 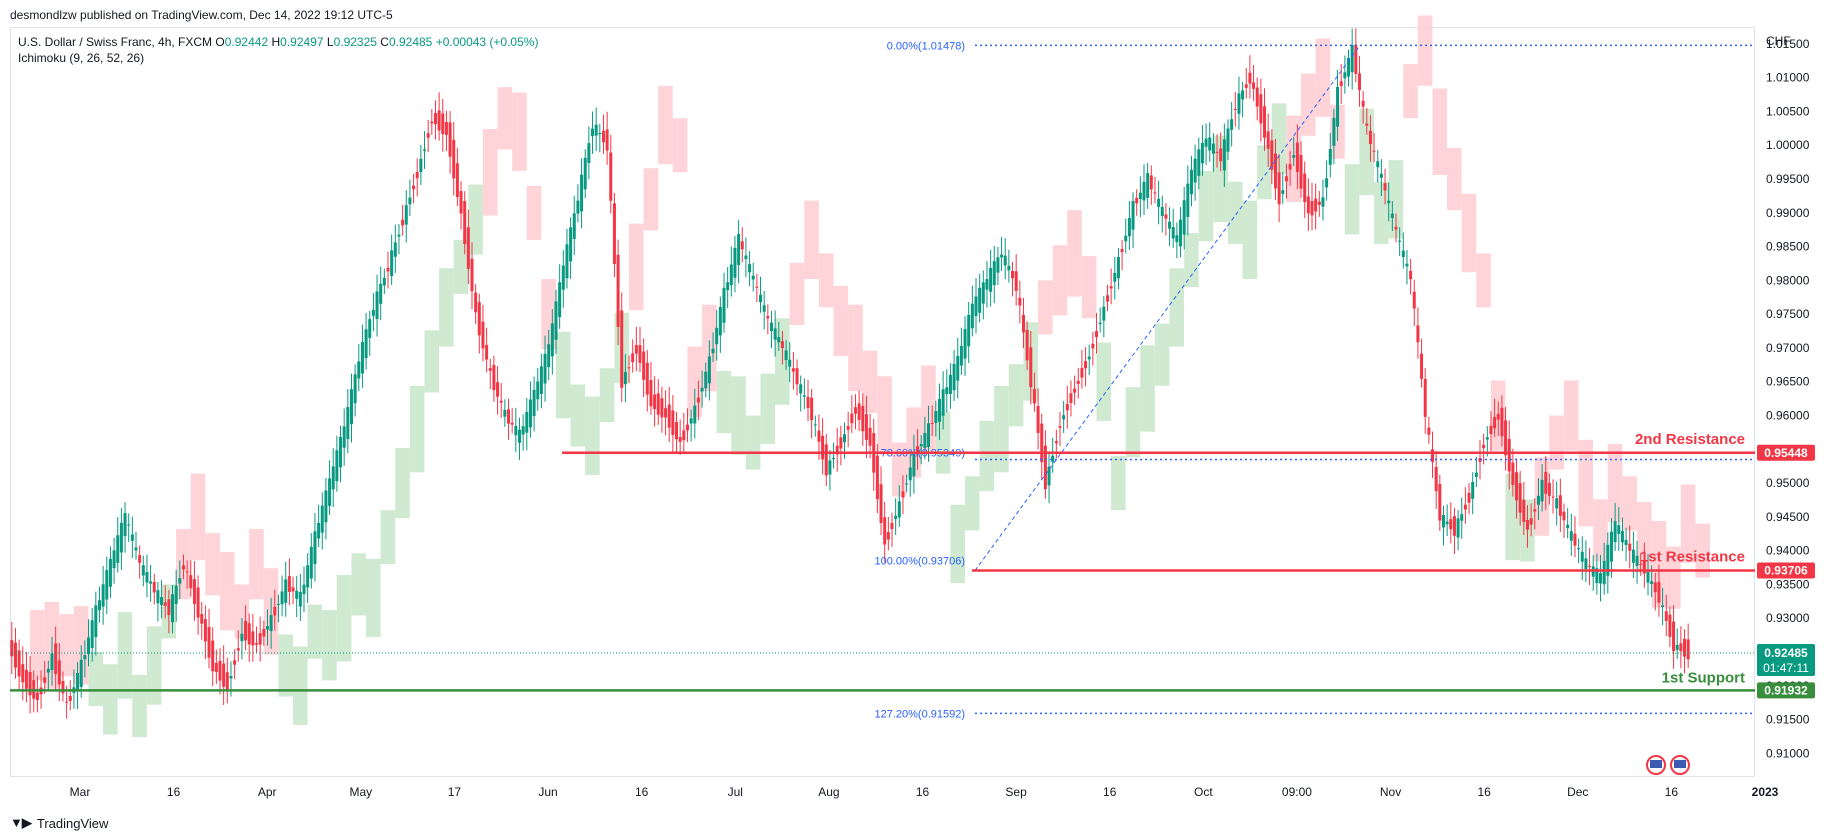 I want to click on resistance-2-price-tag-box, so click(x=1786, y=452).